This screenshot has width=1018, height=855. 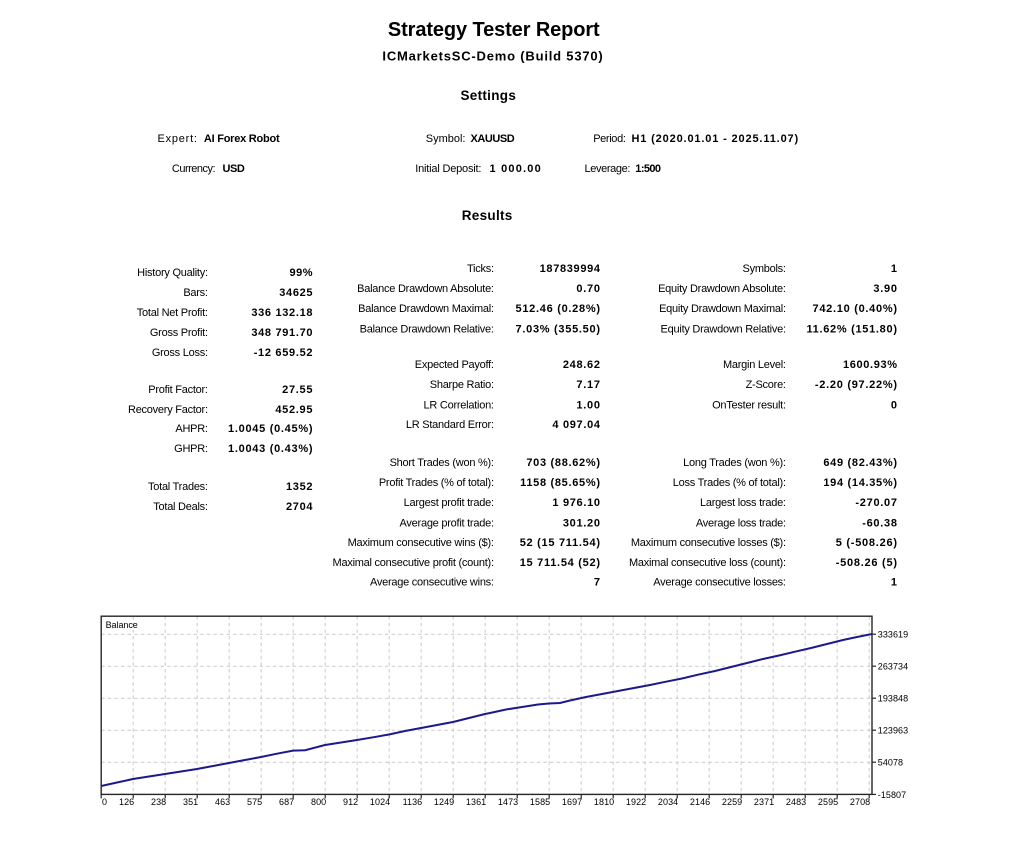 What do you see at coordinates (179, 333) in the screenshot?
I see `svg-text: Gross Profit:` at bounding box center [179, 333].